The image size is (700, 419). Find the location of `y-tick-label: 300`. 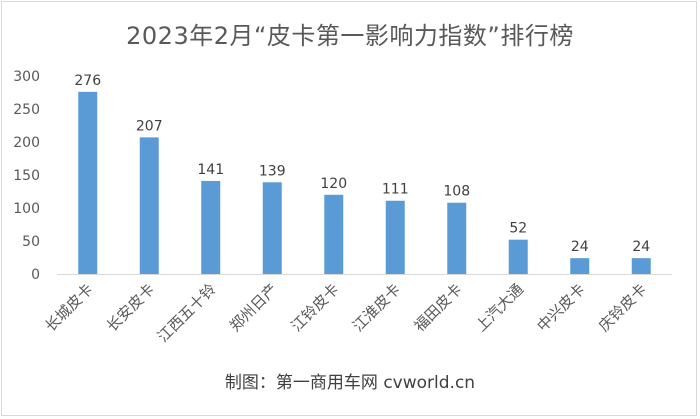

y-tick-label: 300 is located at coordinates (26, 77).